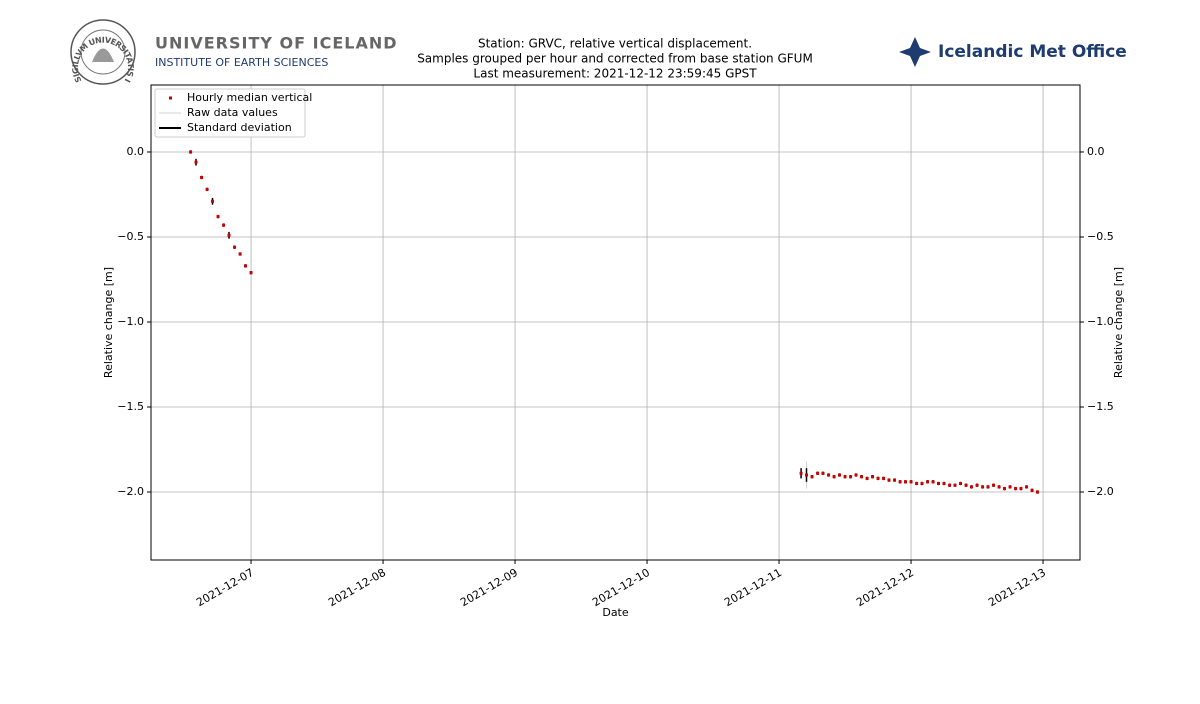 This screenshot has width=1200, height=704. I want to click on institute-name: INSTITUTE OF EARTH SCIENCES, so click(241, 62).